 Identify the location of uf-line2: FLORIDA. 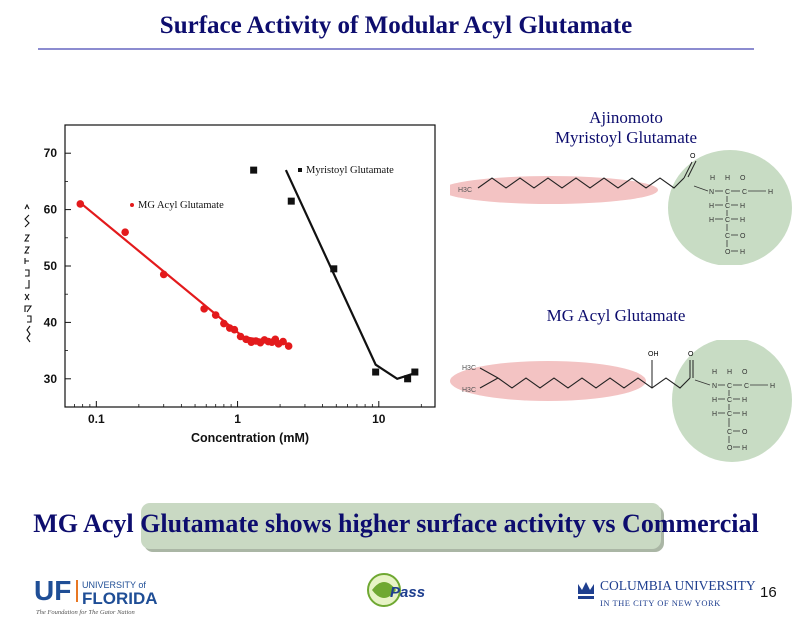
(120, 598).